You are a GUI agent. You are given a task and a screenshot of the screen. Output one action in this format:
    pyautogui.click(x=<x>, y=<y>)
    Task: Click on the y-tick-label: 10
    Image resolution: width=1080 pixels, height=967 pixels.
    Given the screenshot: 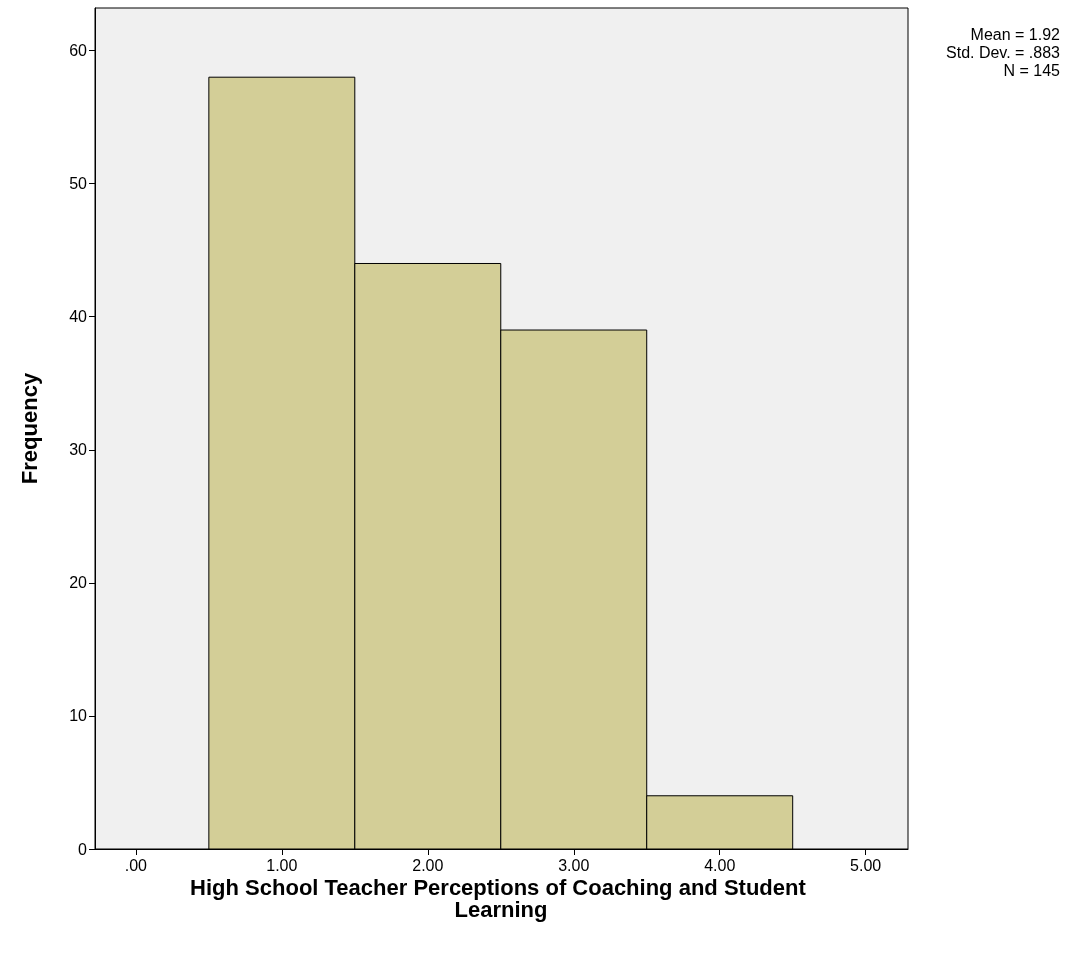 What is the action you would take?
    pyautogui.click(x=78, y=716)
    